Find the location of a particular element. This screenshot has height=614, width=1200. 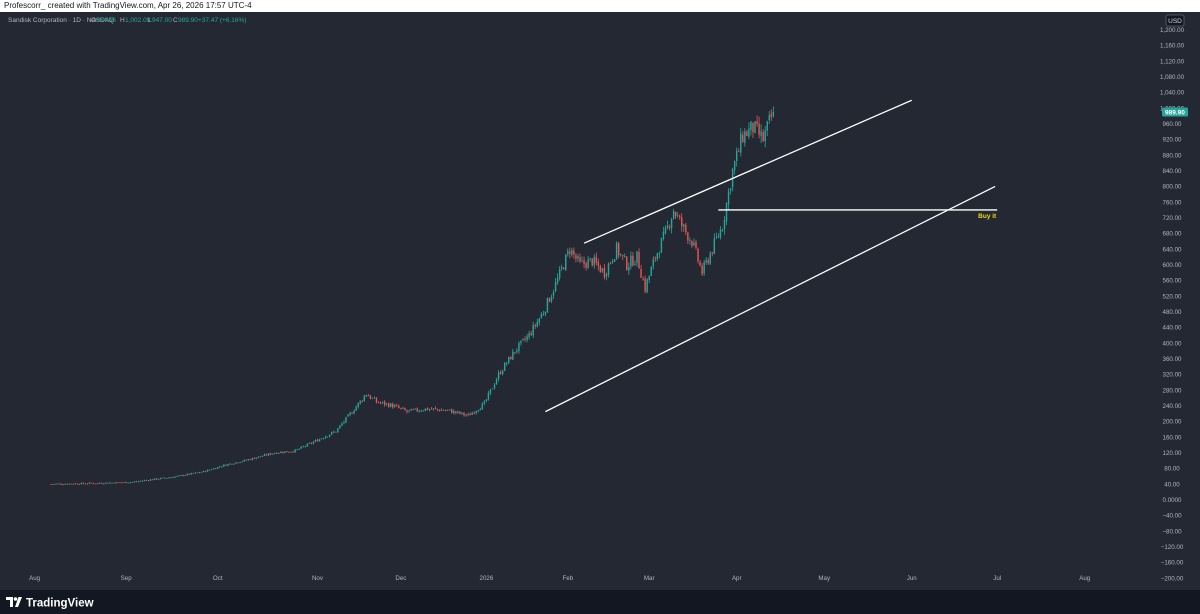

x-tick-label: Sep is located at coordinates (127, 578).